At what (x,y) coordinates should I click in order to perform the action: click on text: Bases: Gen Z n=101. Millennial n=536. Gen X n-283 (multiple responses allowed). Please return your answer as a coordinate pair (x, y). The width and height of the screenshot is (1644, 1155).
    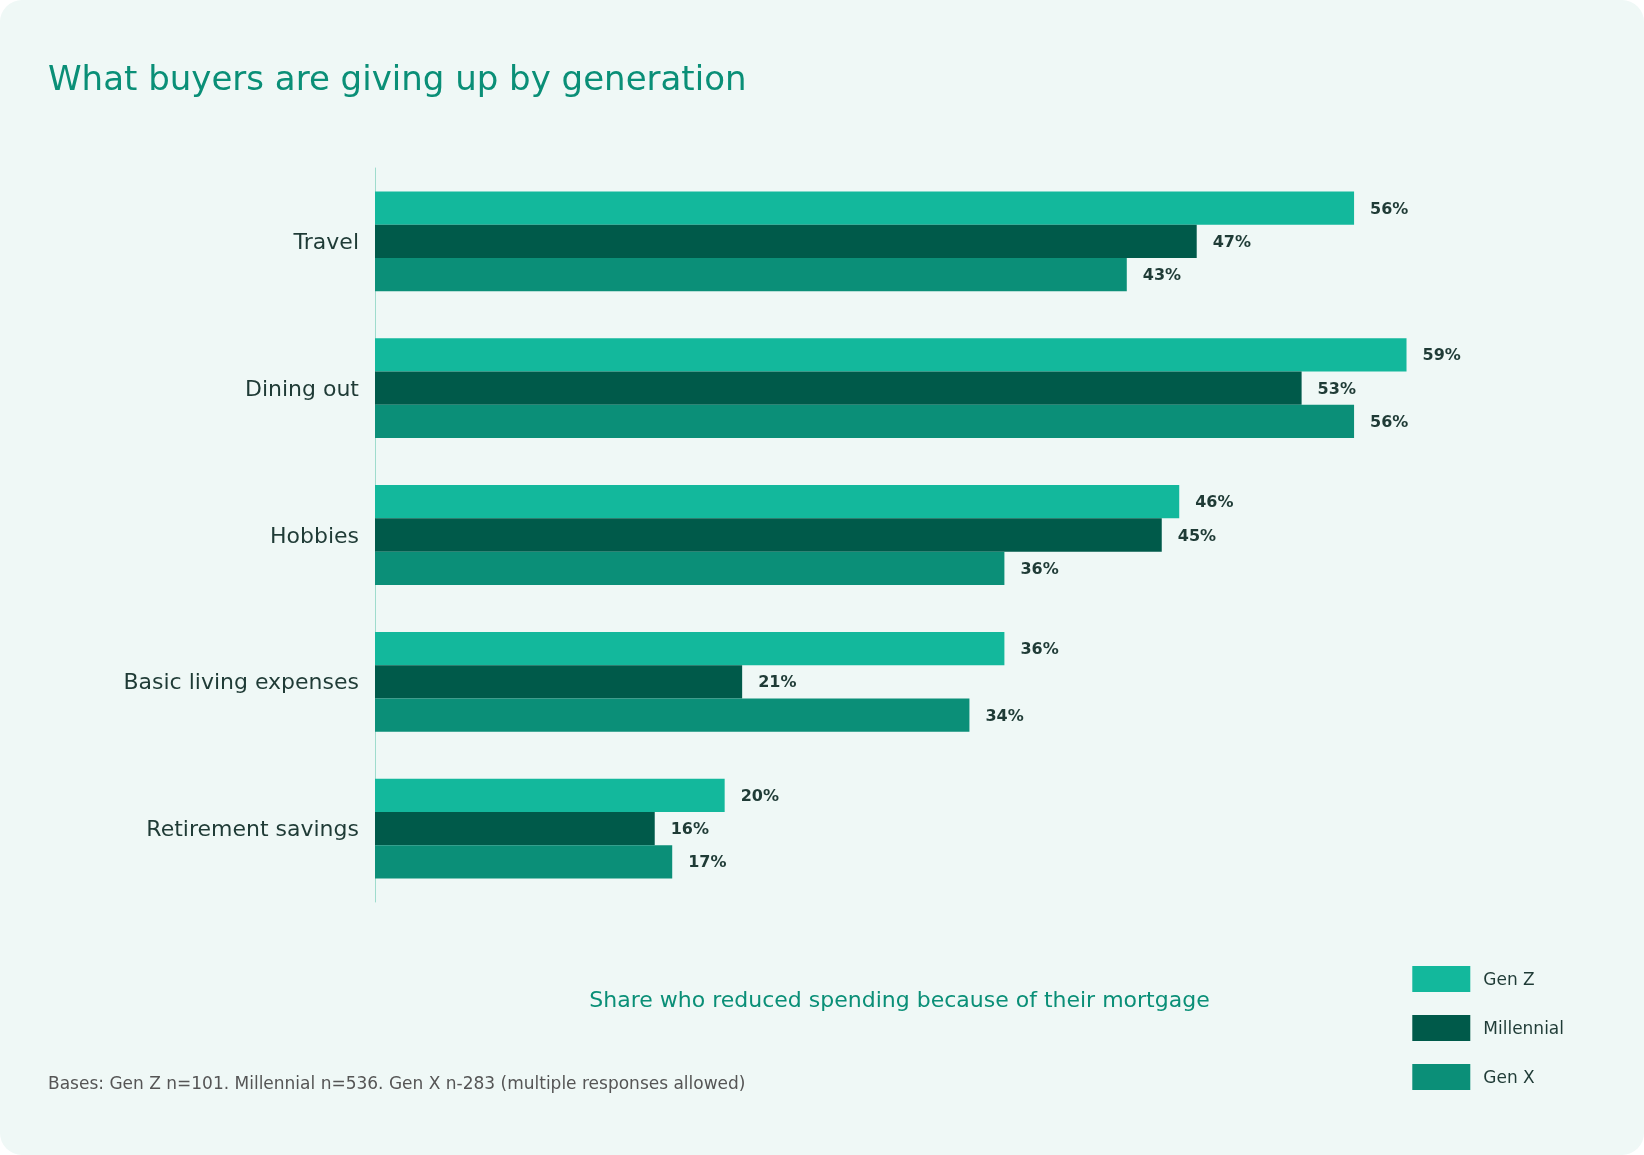
    Looking at the image, I should click on (397, 1083).